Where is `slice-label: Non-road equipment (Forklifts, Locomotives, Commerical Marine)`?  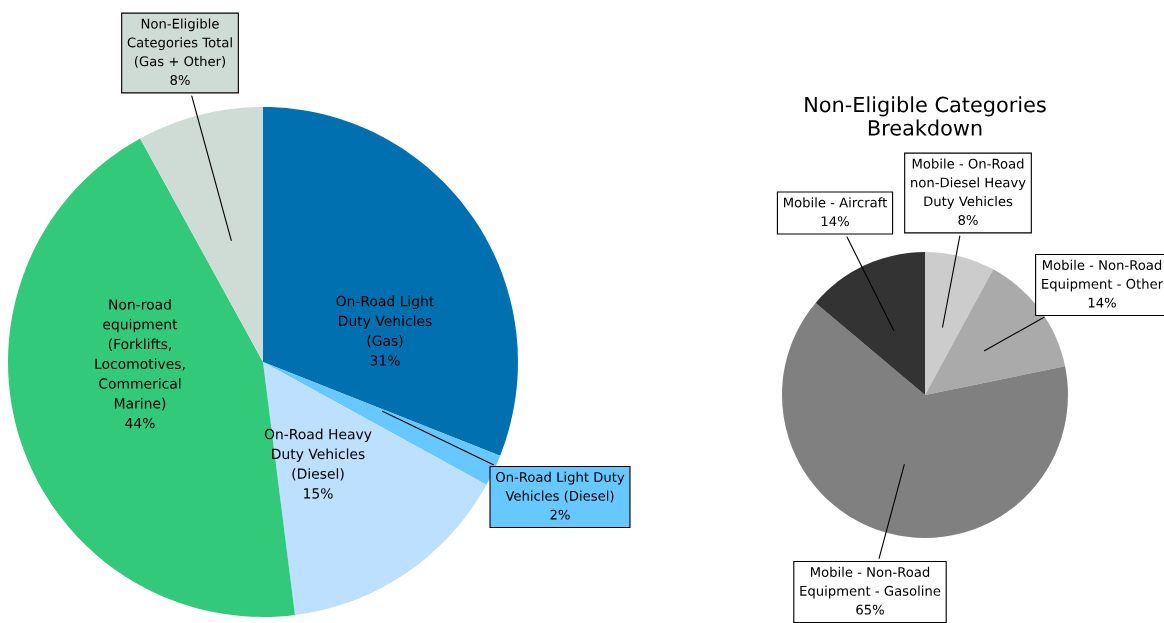 slice-label: Non-road equipment (Forklifts, Locomotives, Commerical Marine) is located at coordinates (140, 354).